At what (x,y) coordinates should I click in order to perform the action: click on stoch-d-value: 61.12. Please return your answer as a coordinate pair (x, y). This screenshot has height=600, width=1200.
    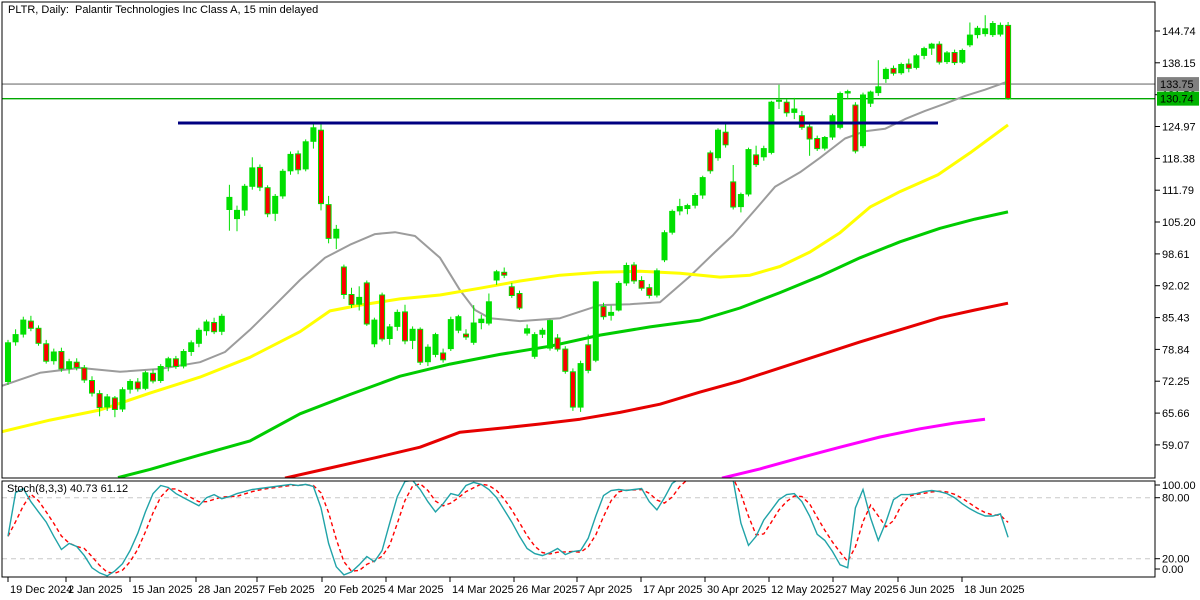
    Looking at the image, I should click on (114, 489).